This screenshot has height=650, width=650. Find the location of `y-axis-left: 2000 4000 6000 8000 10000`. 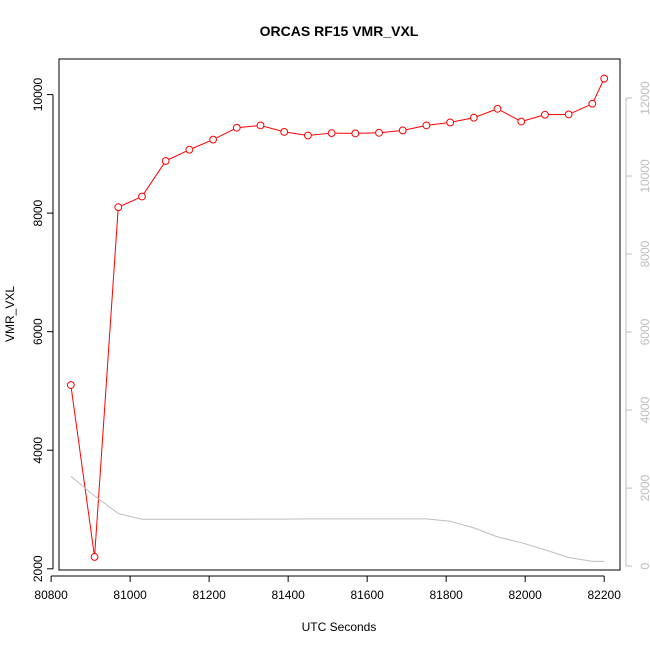

y-axis-left: 2000 4000 6000 8000 10000 is located at coordinates (42, 330).